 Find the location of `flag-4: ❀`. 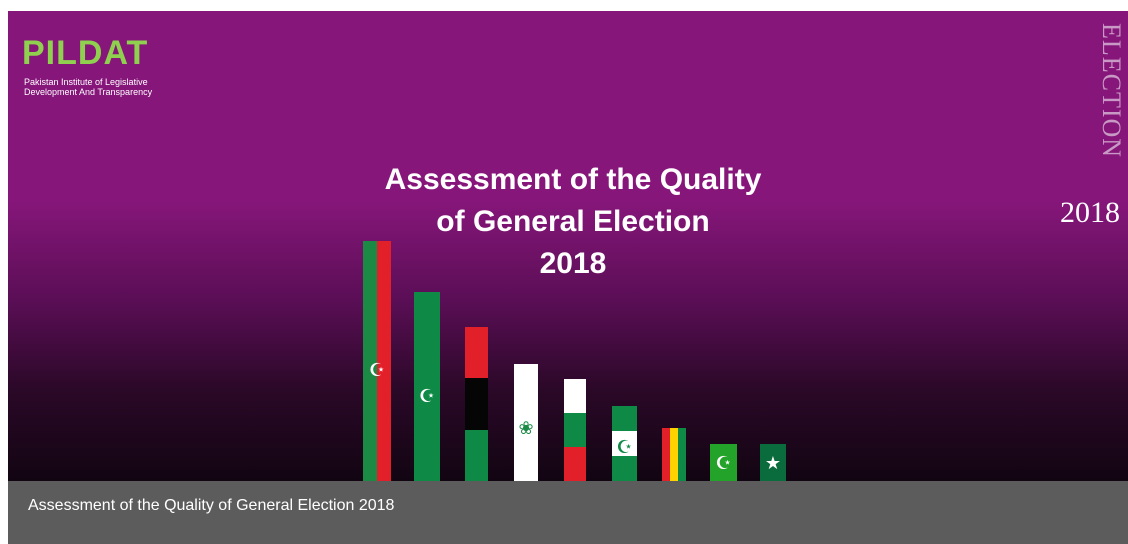

flag-4: ❀ is located at coordinates (526, 422).